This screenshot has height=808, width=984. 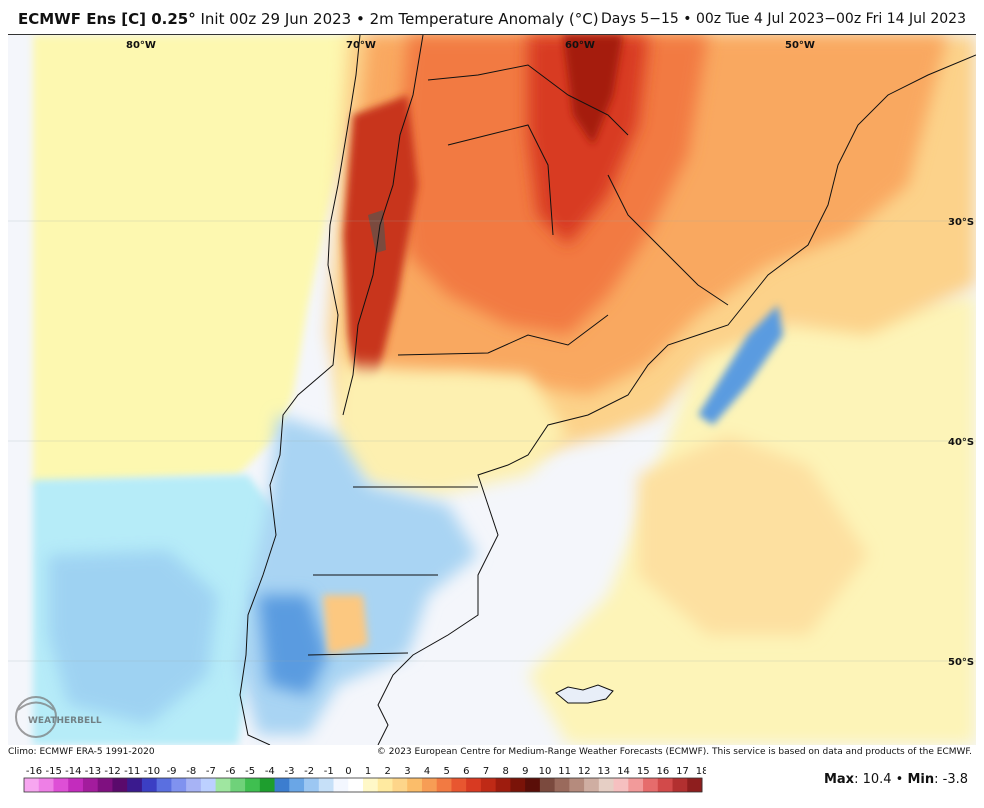 What do you see at coordinates (133, 637) in the screenshot?
I see `anomaly-field-blue-southwest` at bounding box center [133, 637].